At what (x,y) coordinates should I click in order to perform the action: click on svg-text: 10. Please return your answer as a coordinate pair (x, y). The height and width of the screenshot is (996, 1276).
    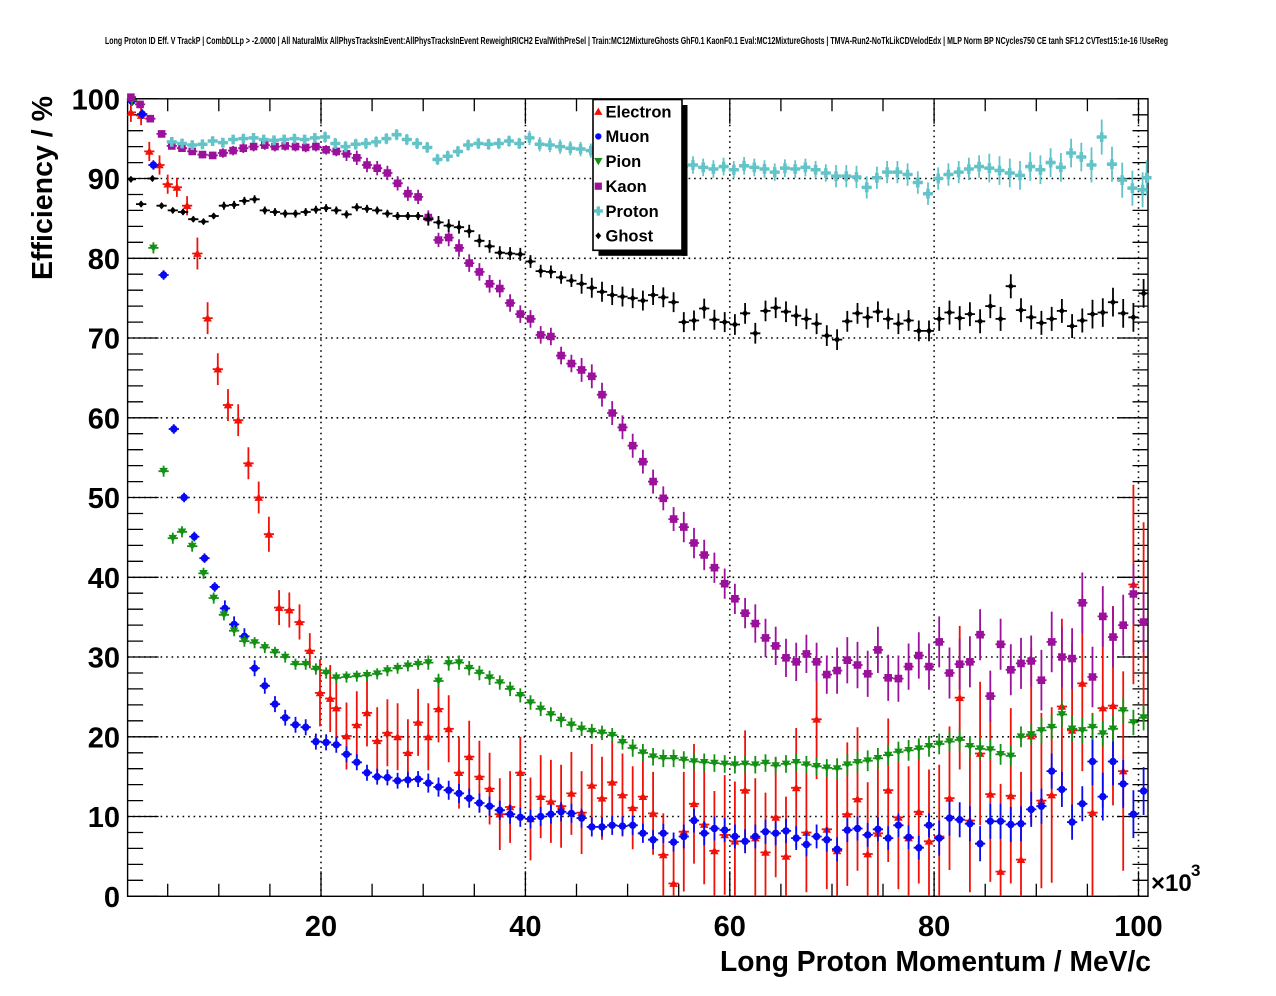
    Looking at the image, I should click on (104, 818).